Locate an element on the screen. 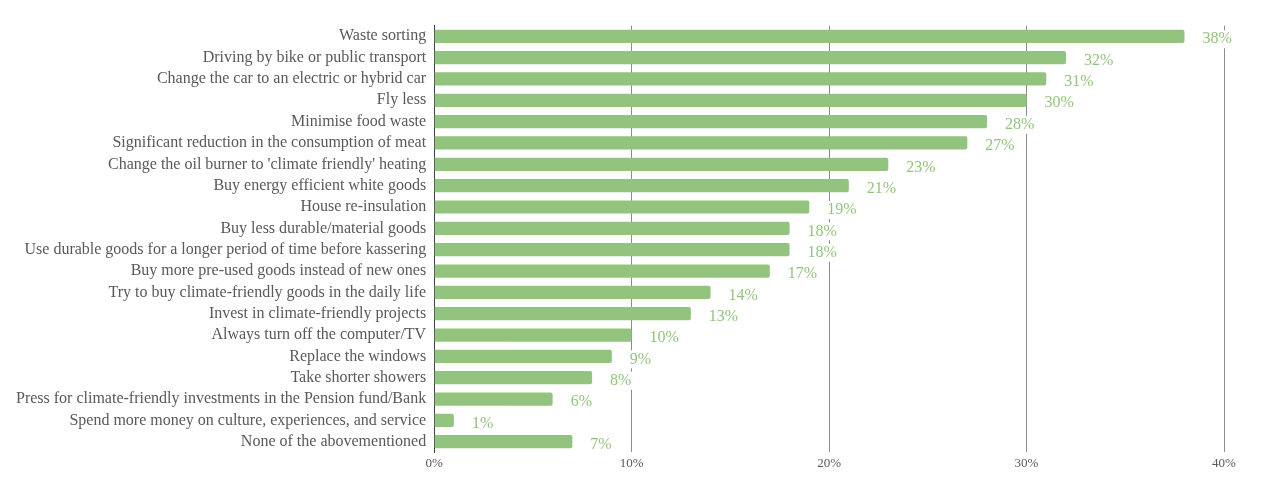 The width and height of the screenshot is (1262, 484). data-label: 23% is located at coordinates (921, 166).